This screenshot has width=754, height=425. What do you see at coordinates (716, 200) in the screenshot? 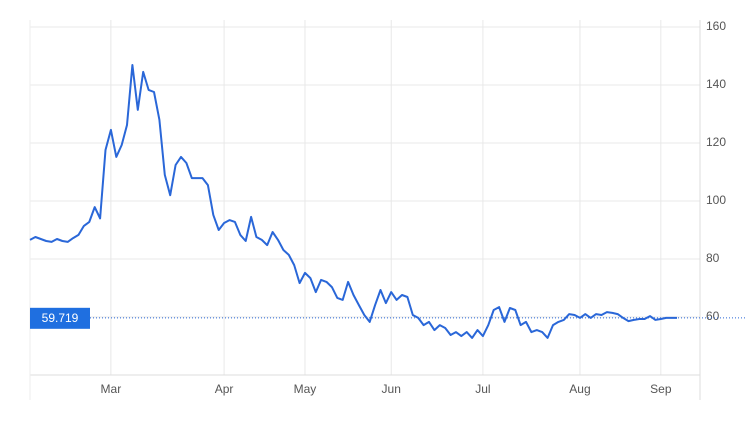
I see `y-tick-label: 100` at bounding box center [716, 200].